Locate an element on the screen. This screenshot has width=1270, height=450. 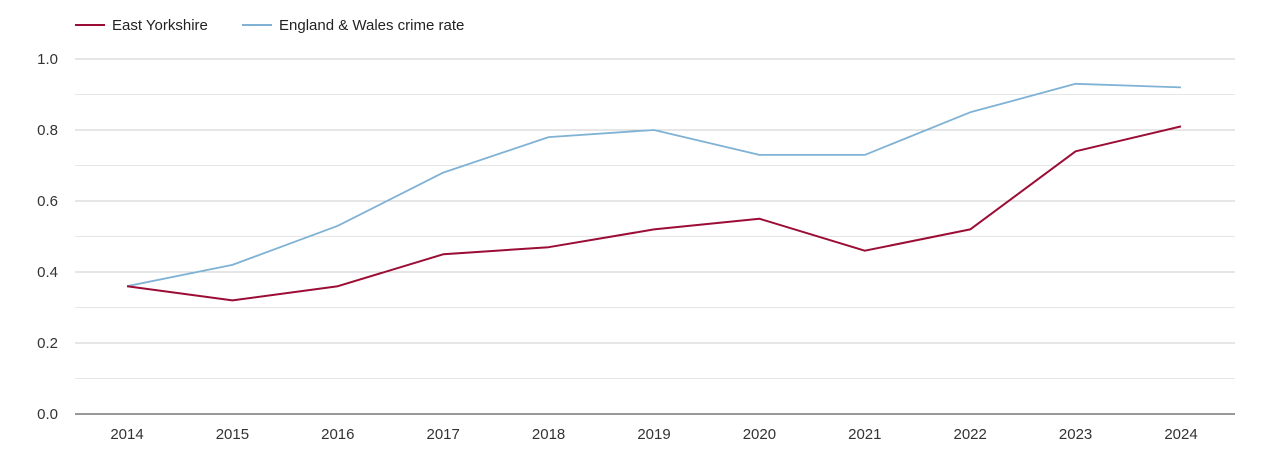
x-tick-label: 2024 is located at coordinates (1180, 434).